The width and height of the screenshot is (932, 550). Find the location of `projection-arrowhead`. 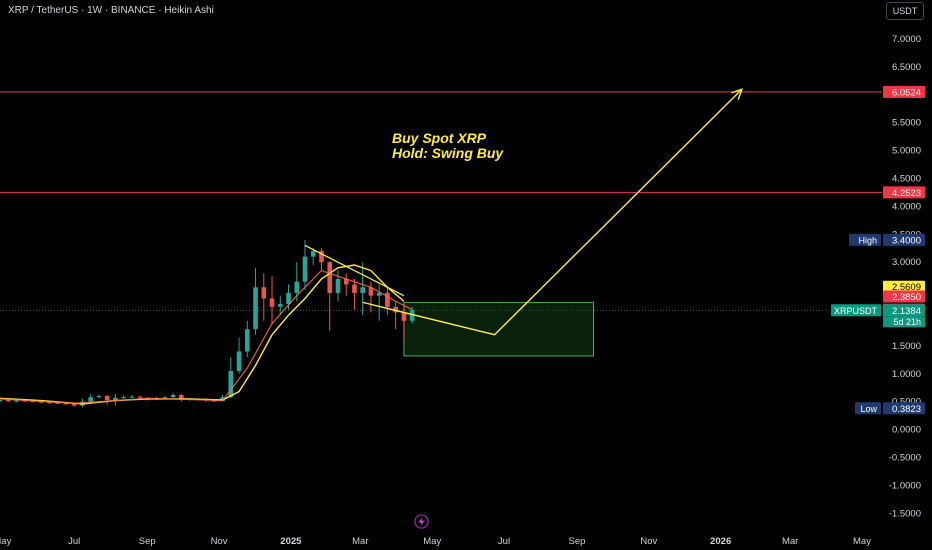

projection-arrowhead is located at coordinates (737, 94).